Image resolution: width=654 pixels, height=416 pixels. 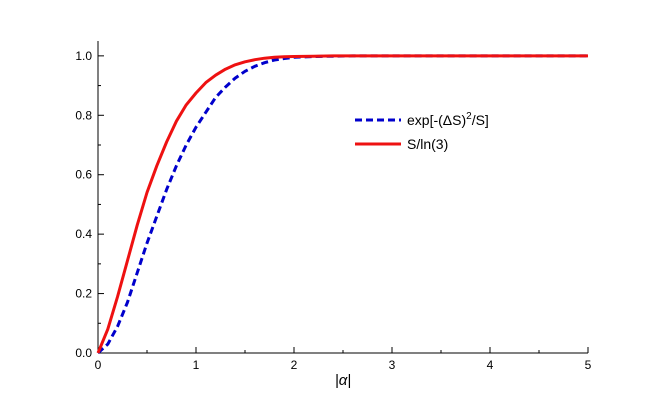 What do you see at coordinates (588, 365) in the screenshot?
I see `x-tick-label: 5` at bounding box center [588, 365].